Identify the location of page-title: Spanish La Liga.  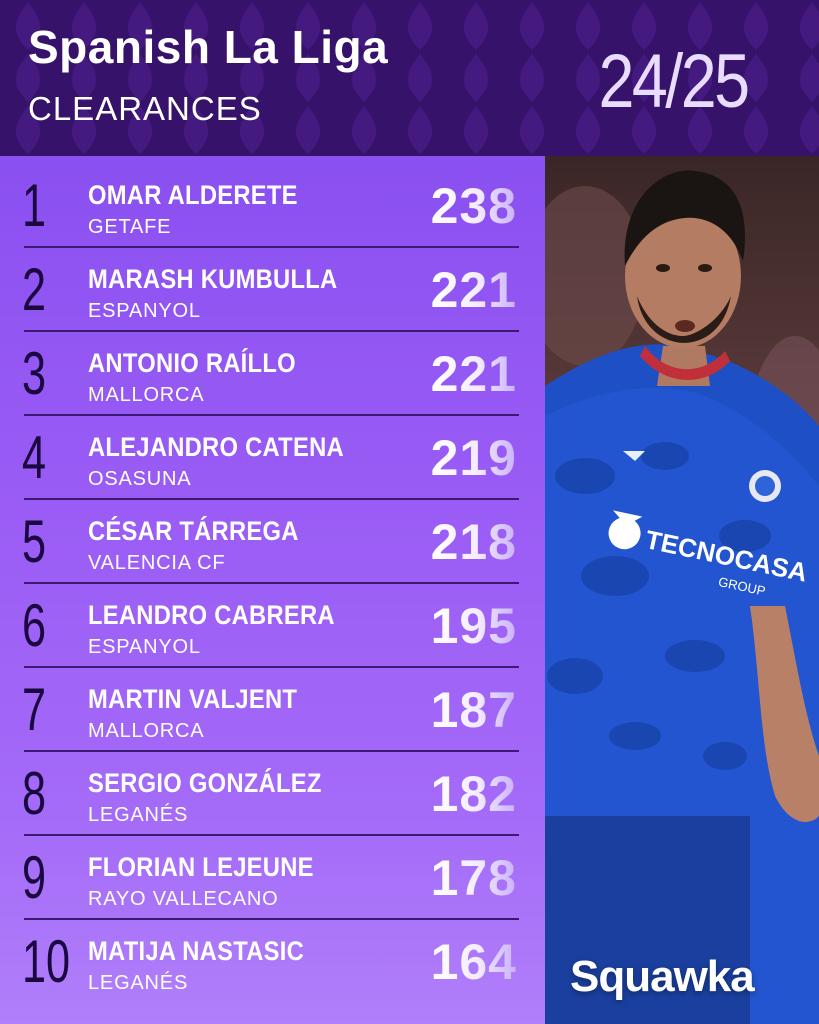
(208, 47).